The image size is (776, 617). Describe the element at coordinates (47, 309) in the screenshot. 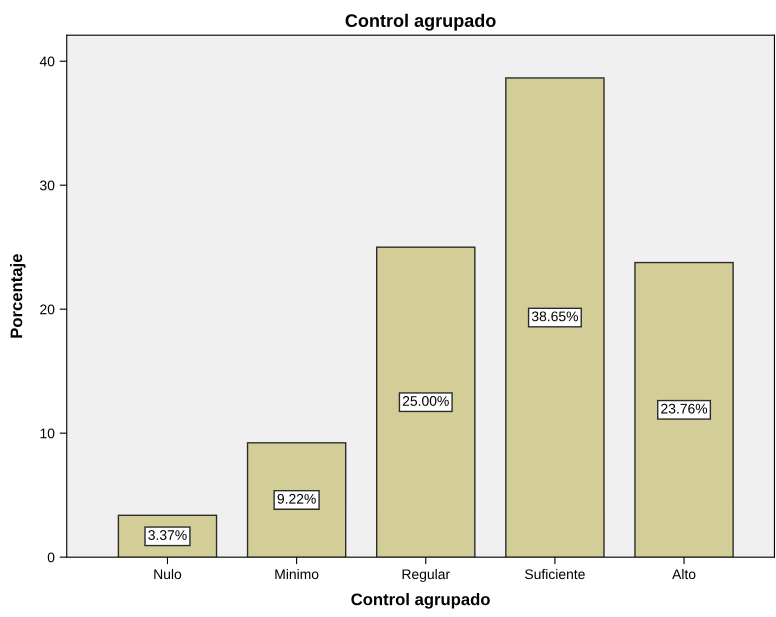

I see `y-tick-label: 20` at that location.